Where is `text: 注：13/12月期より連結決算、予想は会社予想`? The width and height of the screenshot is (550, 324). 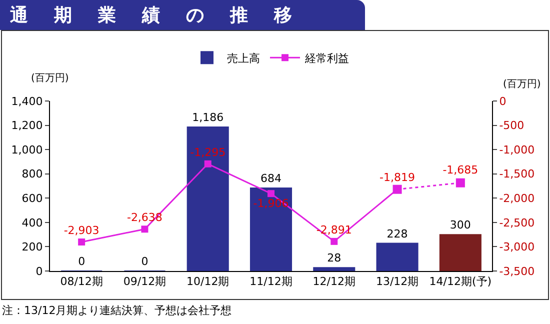
text: 注：13/12月期より連結決算、予想は会社予想 is located at coordinates (117, 310).